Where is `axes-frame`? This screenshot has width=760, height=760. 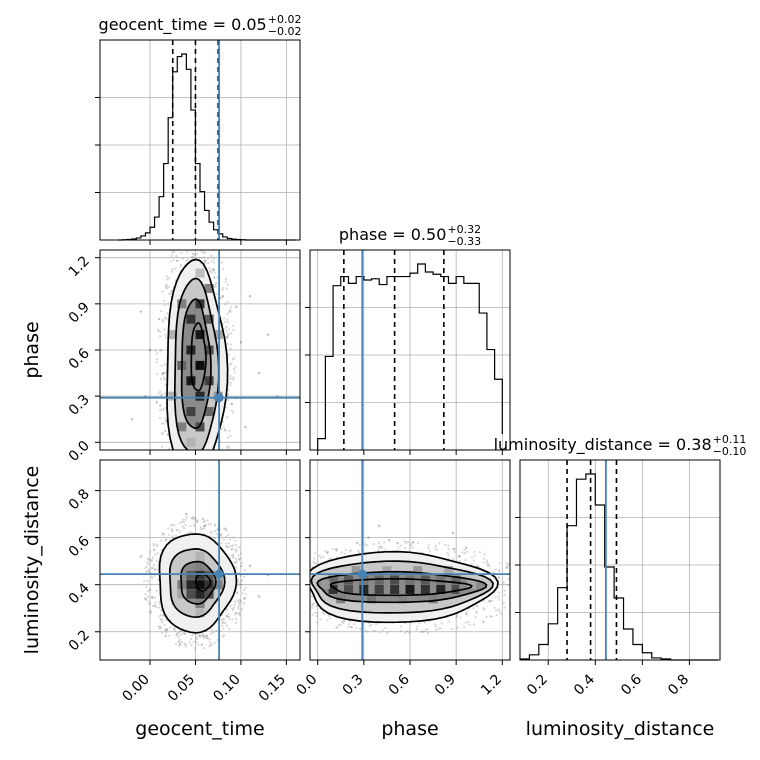 axes-frame is located at coordinates (200, 140).